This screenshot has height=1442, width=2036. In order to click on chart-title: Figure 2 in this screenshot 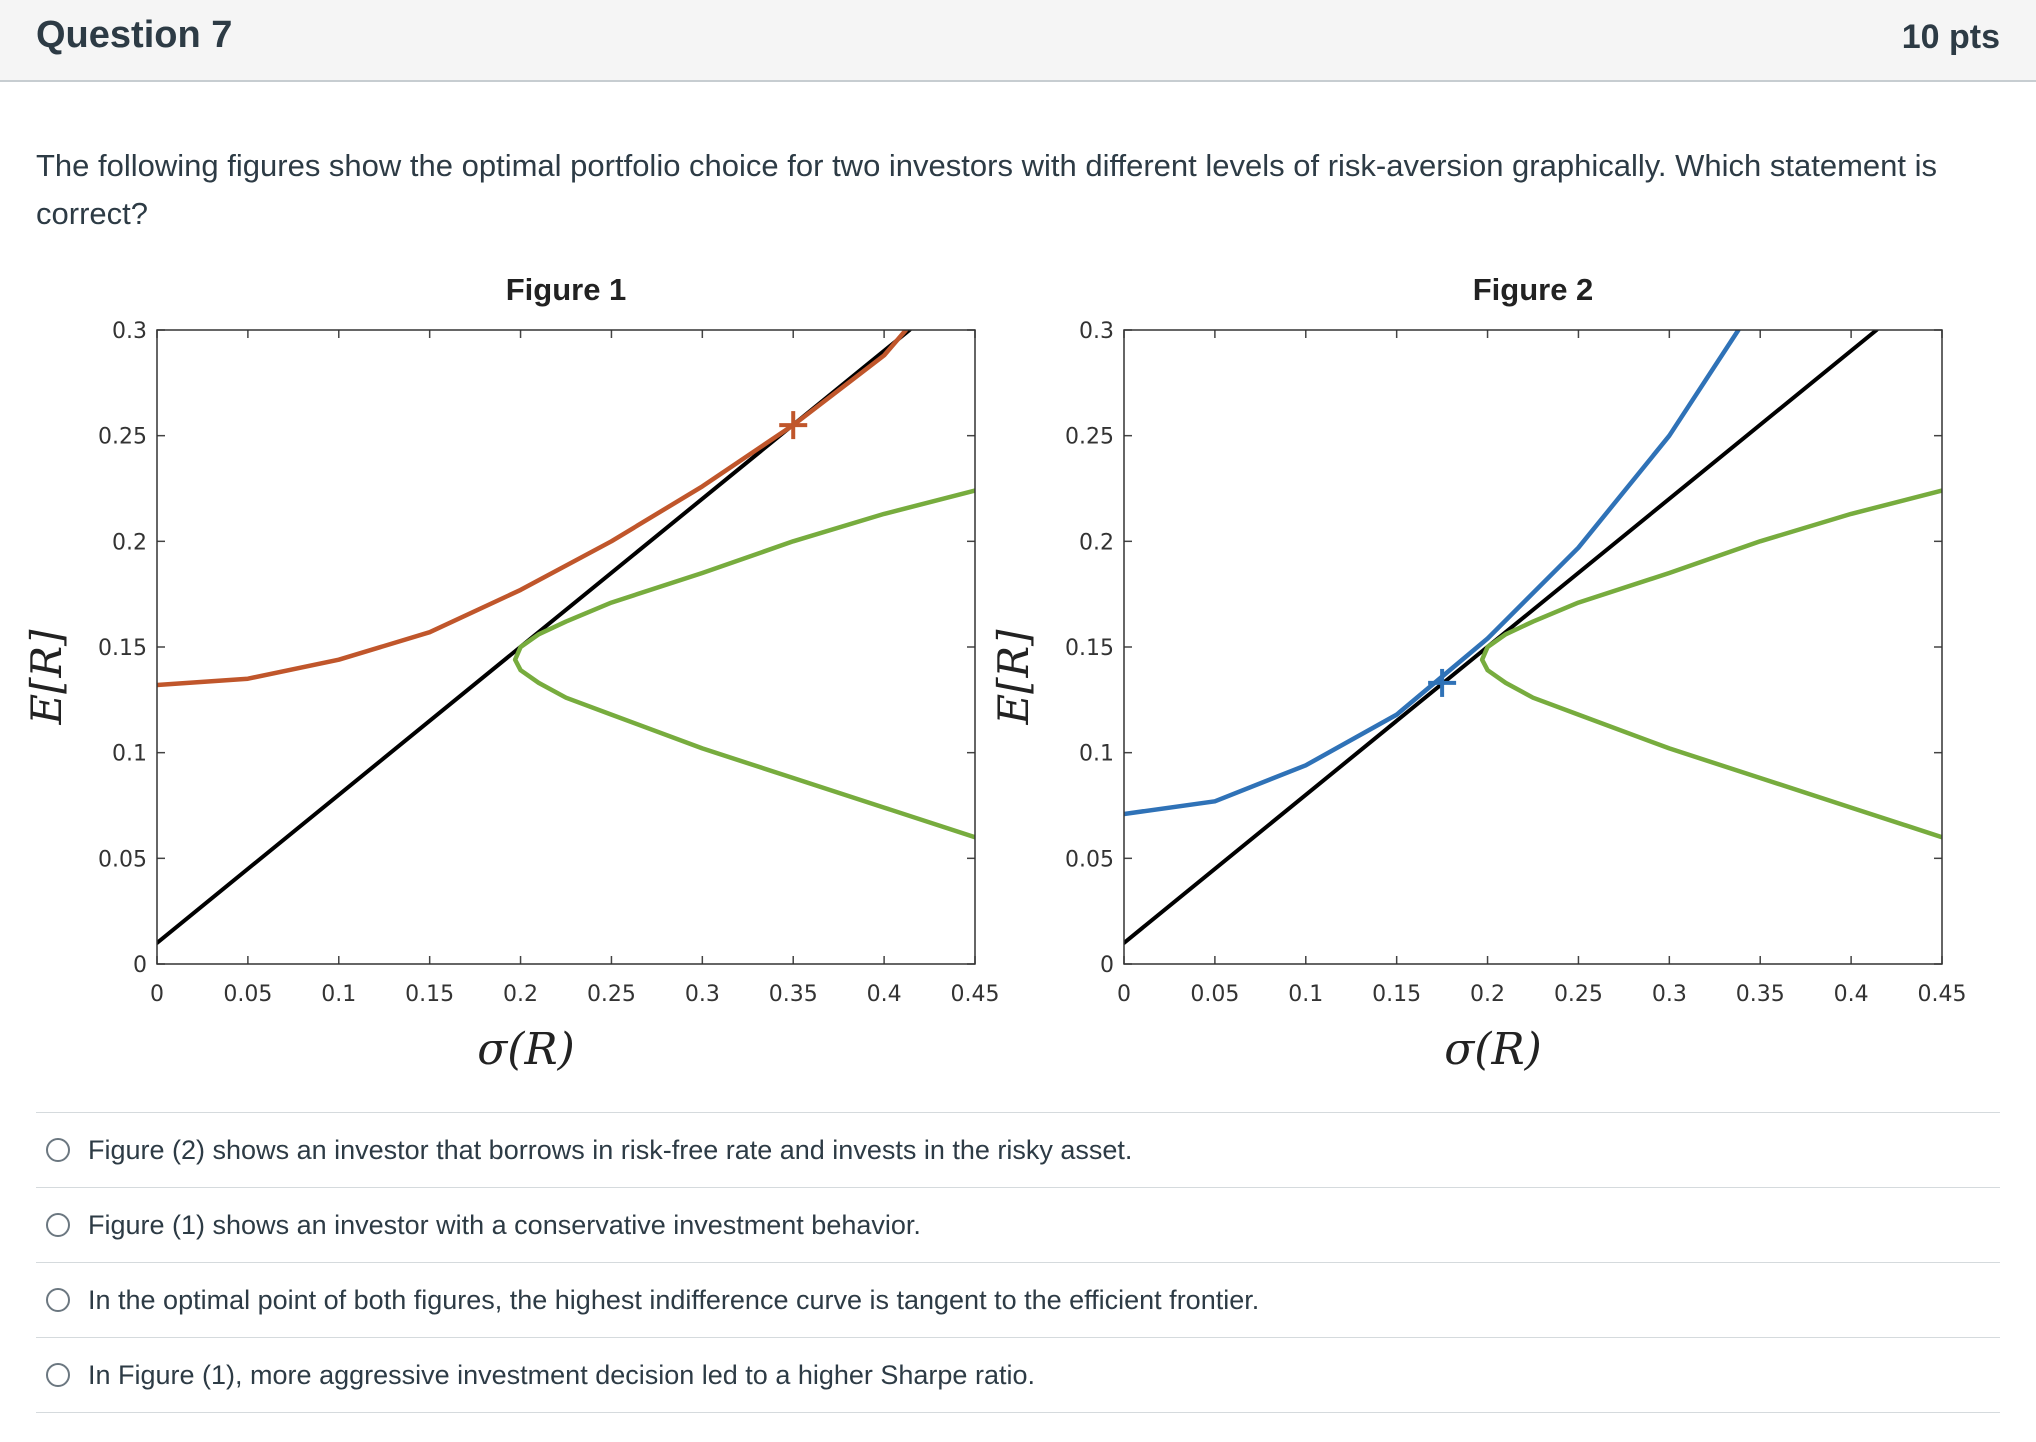, I will do `click(1533, 289)`.